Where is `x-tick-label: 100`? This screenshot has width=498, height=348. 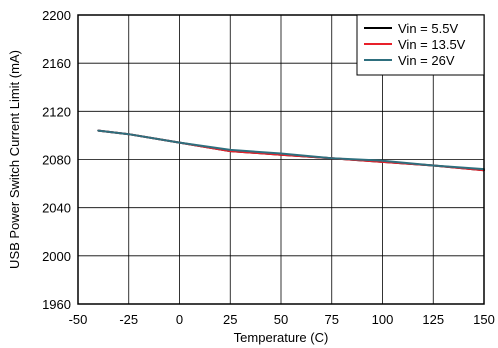
x-tick-label: 100 is located at coordinates (383, 319).